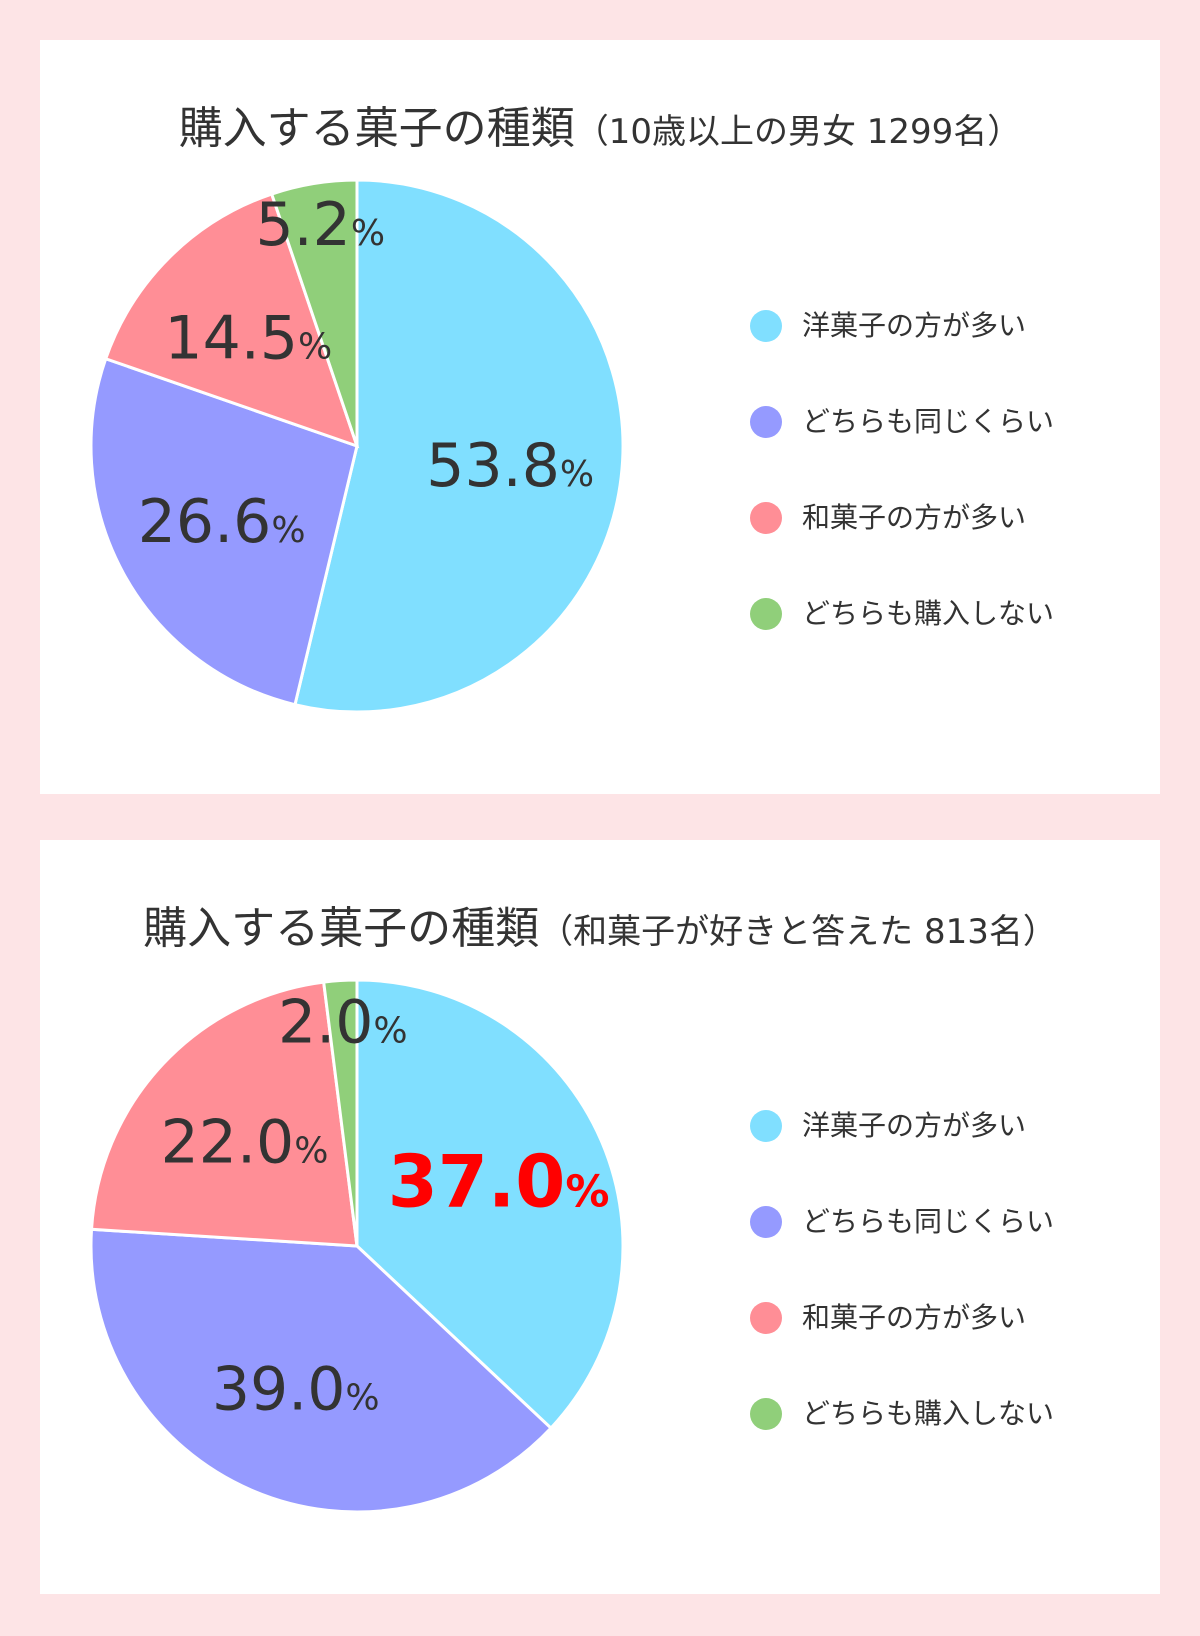 This screenshot has height=1636, width=1200. I want to click on pie-chart: 37.0% 39.0% 22.0% 2.0%, so click(357, 1246).